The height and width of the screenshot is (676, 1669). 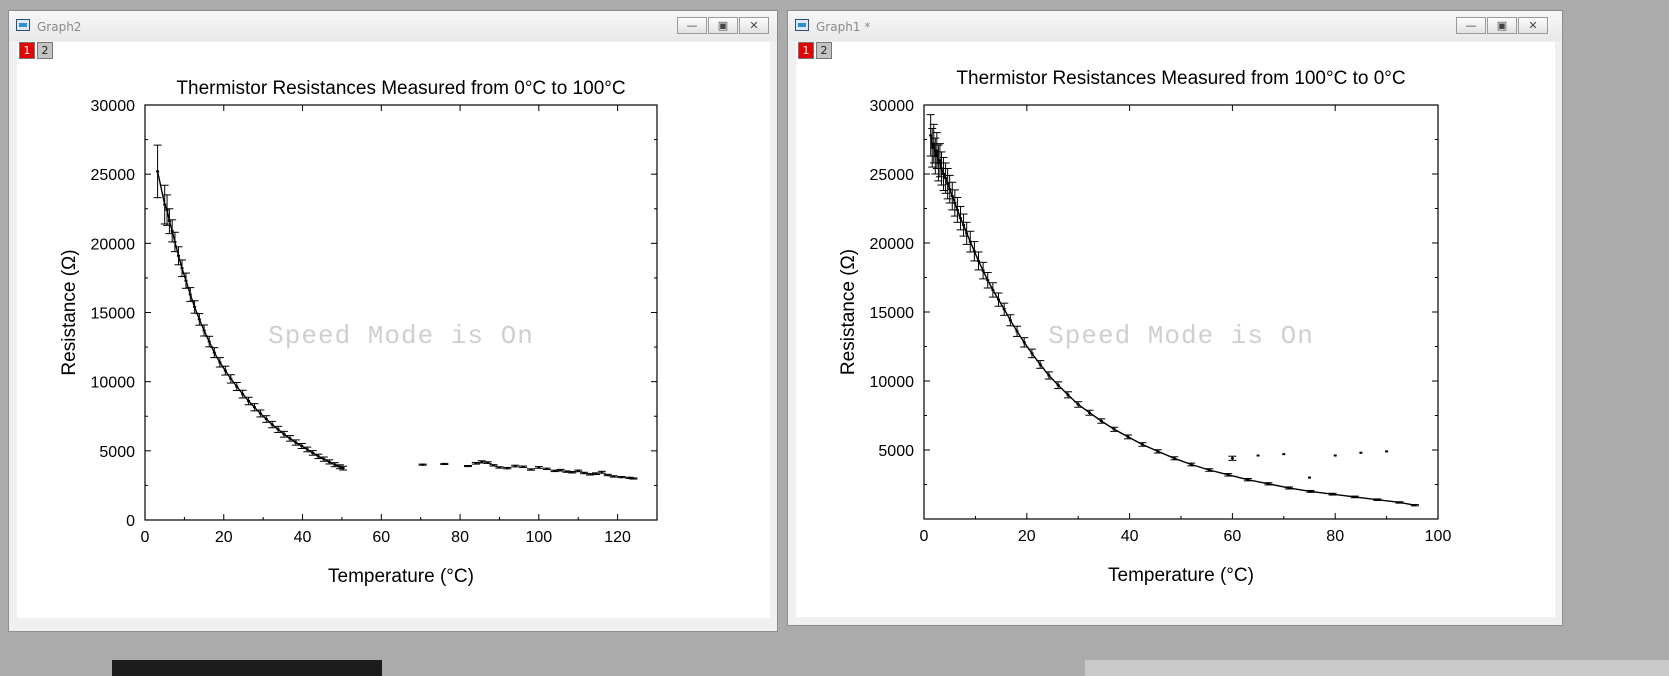 I want to click on y-tick-label: 10000, so click(x=113, y=383).